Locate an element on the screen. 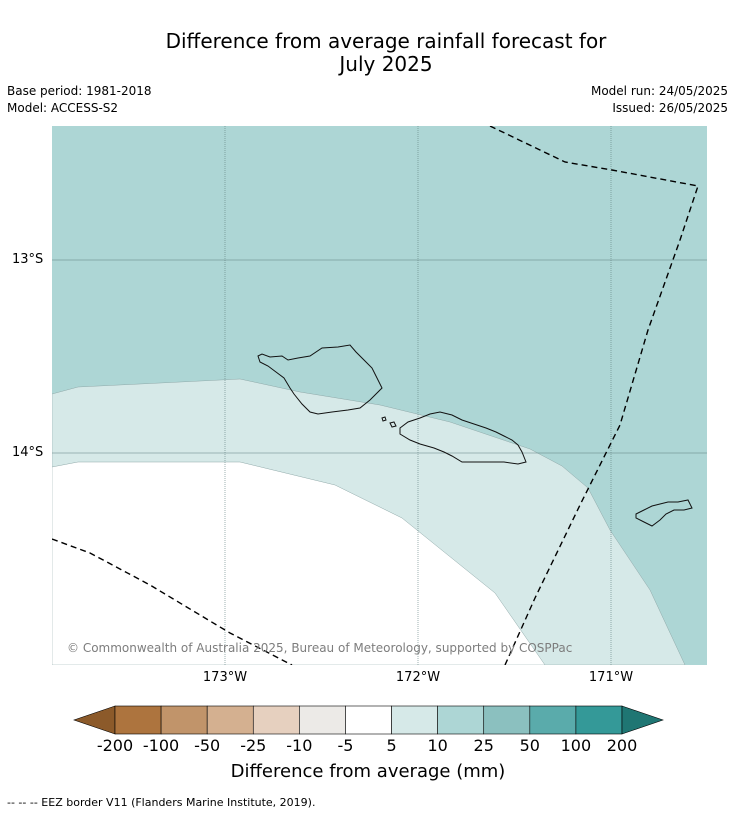  meta-left: Base period: 1981-2018 Model: ACCESS-S2 is located at coordinates (79, 100).